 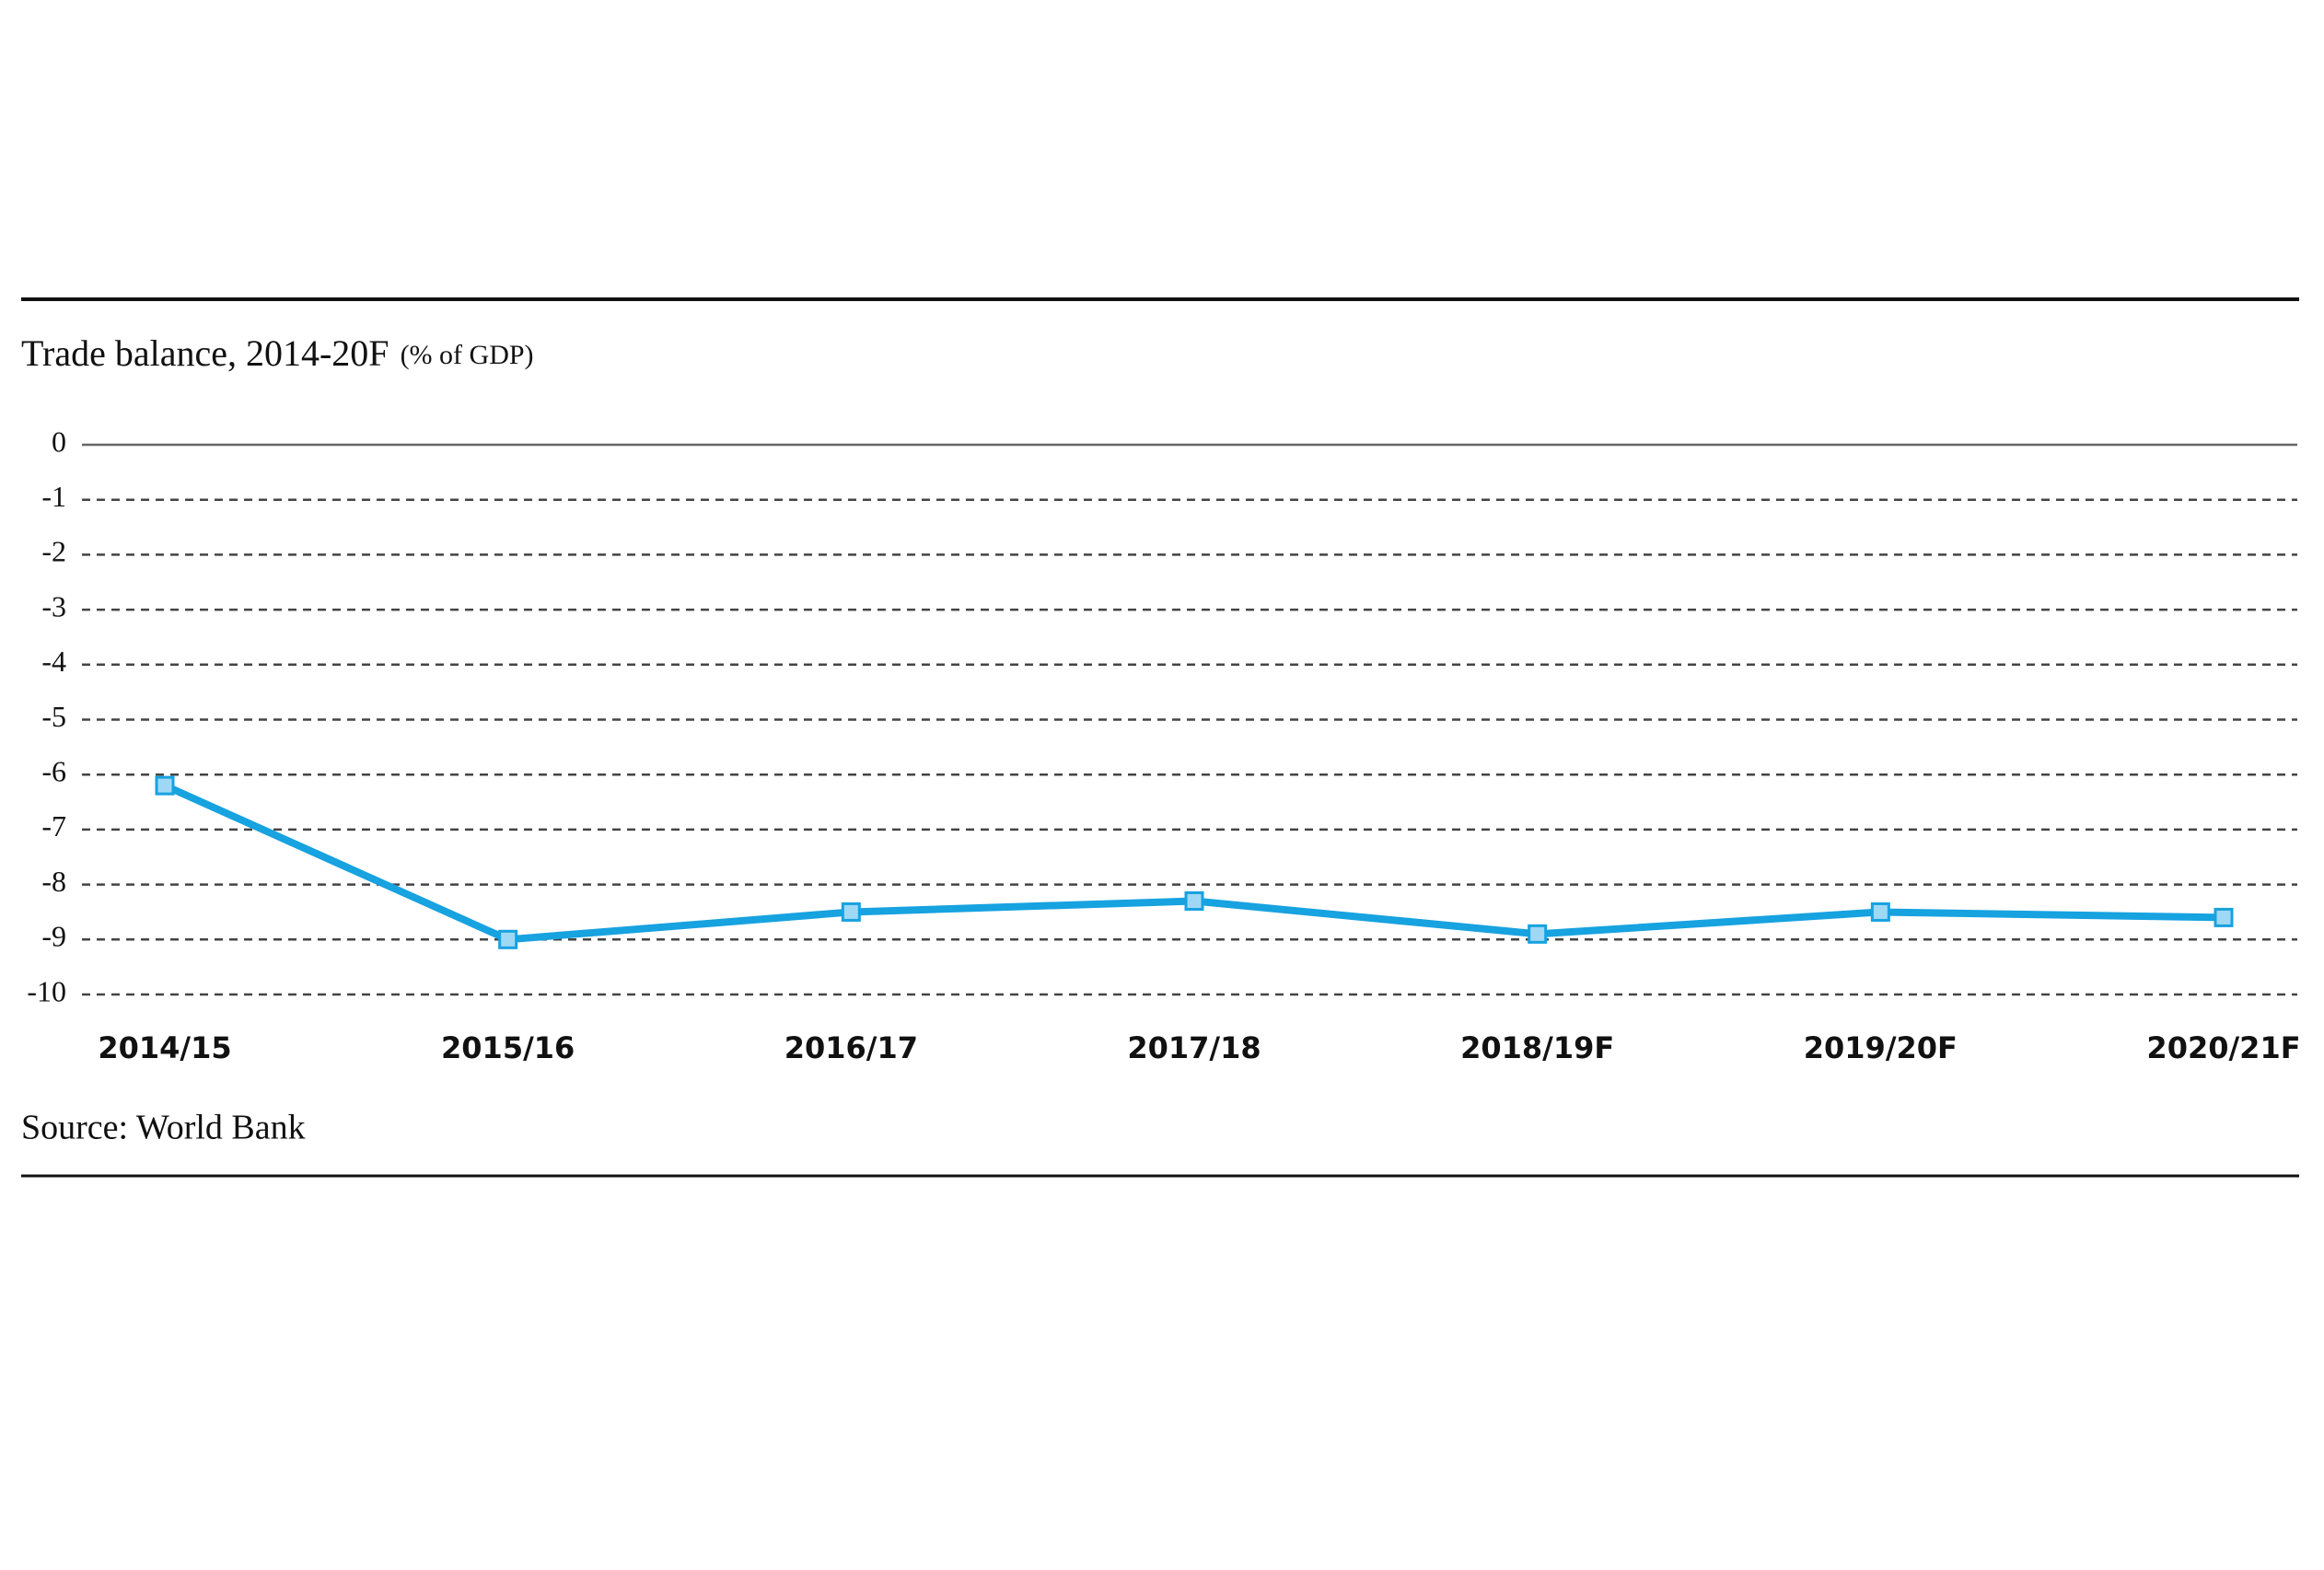 What do you see at coordinates (59, 441) in the screenshot?
I see `y-tick-label: 0` at bounding box center [59, 441].